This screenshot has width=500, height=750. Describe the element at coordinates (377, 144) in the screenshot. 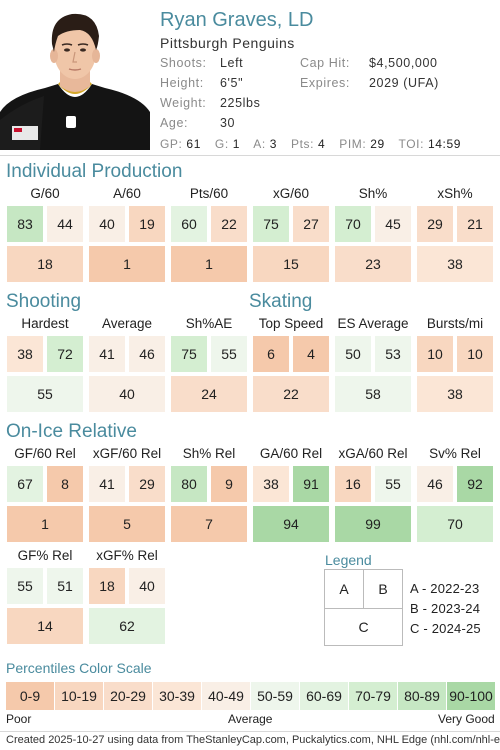

I see `pim-value: 29` at that location.